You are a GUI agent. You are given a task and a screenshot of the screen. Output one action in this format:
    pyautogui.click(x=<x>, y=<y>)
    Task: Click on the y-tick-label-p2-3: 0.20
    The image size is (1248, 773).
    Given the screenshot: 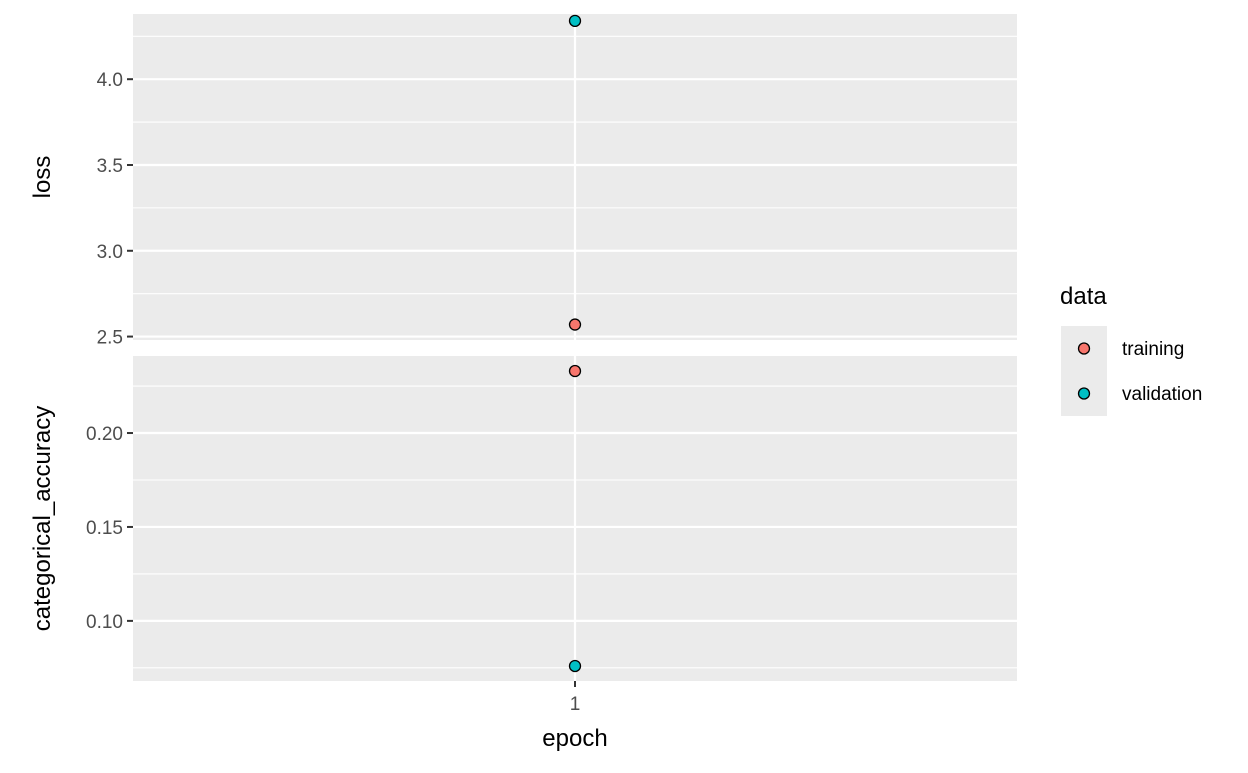 What is the action you would take?
    pyautogui.click(x=104, y=434)
    